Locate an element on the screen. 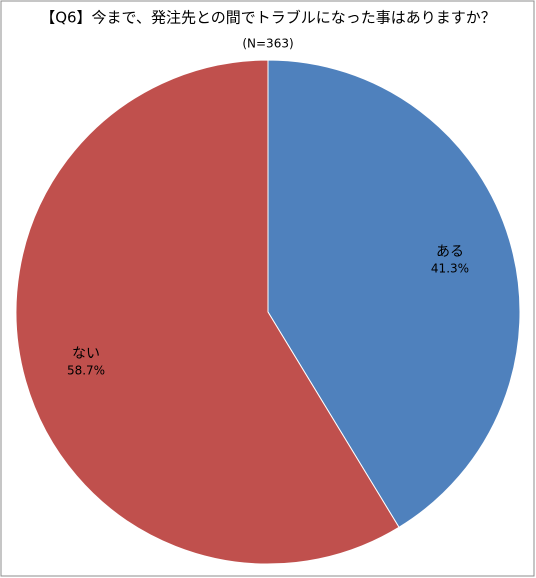 The width and height of the screenshot is (536, 578). chart-title: 【Q6】今まで、発注先との間でトラブルになった事はありますか？ is located at coordinates (268, 18).